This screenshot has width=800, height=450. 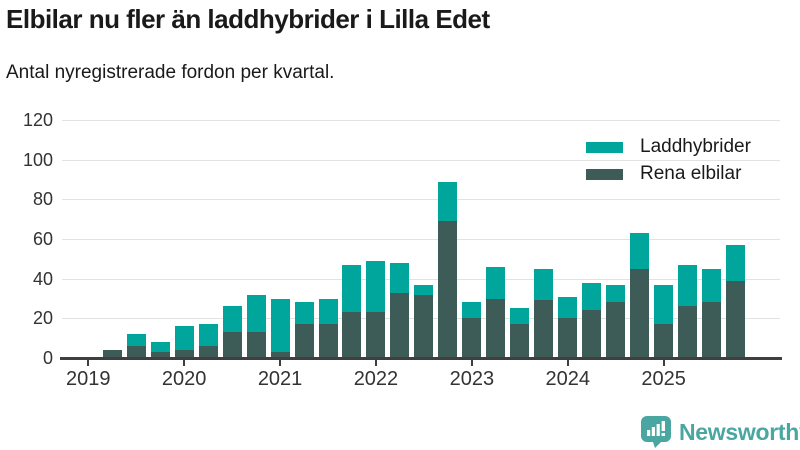 I want to click on x-axis-tick-label: 2022, so click(x=376, y=379).